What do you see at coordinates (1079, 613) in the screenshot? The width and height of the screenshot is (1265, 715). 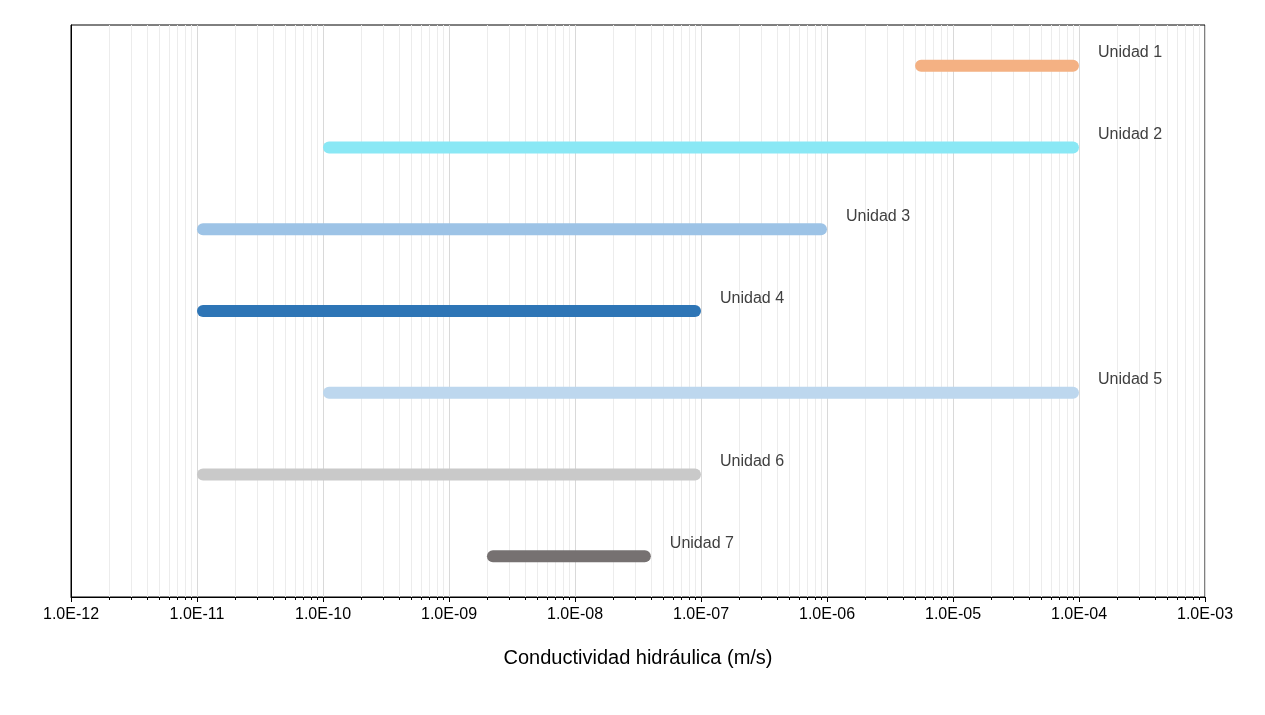 I see `x-tick-label: 1.0E-04` at bounding box center [1079, 613].